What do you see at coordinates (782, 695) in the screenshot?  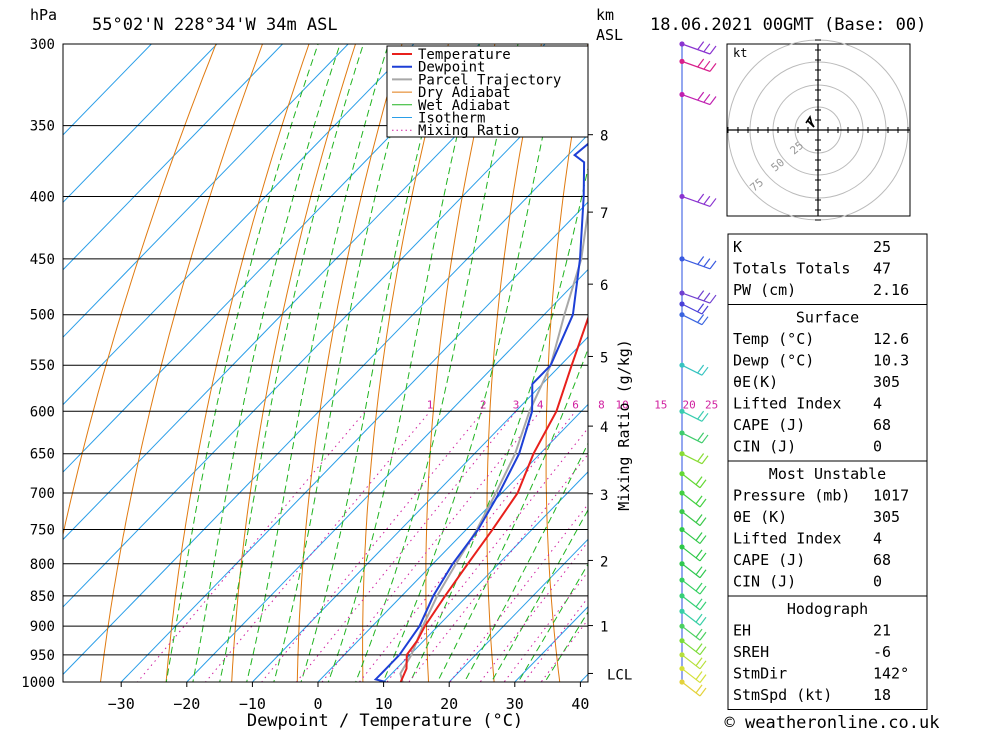 I see `indices-label: StmSpd (kt)` at bounding box center [782, 695].